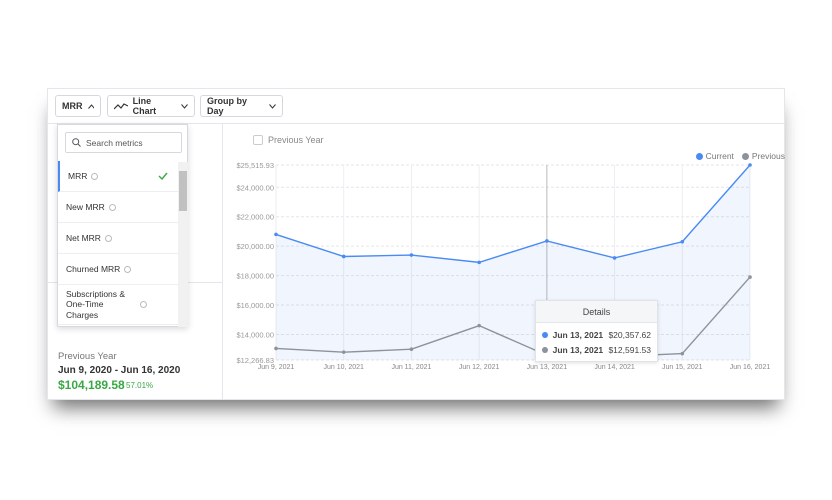 The height and width of the screenshot is (500, 832). What do you see at coordinates (227, 106) in the screenshot?
I see `group-label: Group by Day` at bounding box center [227, 106].